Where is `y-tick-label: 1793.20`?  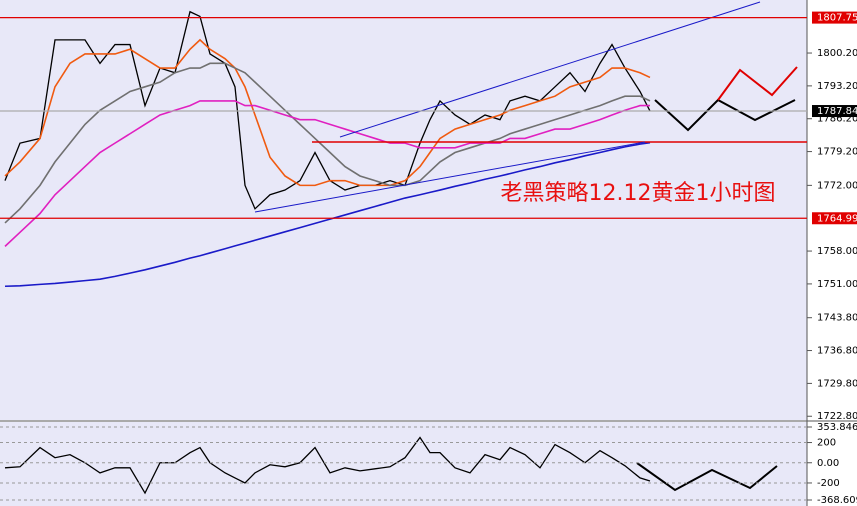
y-tick-label: 1793.20 is located at coordinates (837, 86).